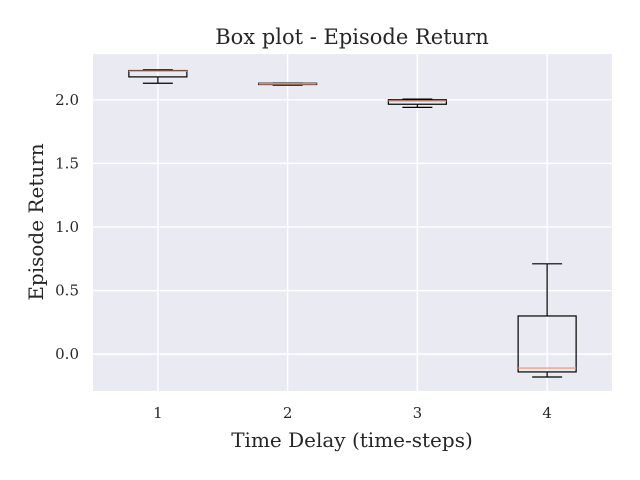  What do you see at coordinates (352, 440) in the screenshot?
I see `x-axis-label: Time Delay (time-steps)` at bounding box center [352, 440].